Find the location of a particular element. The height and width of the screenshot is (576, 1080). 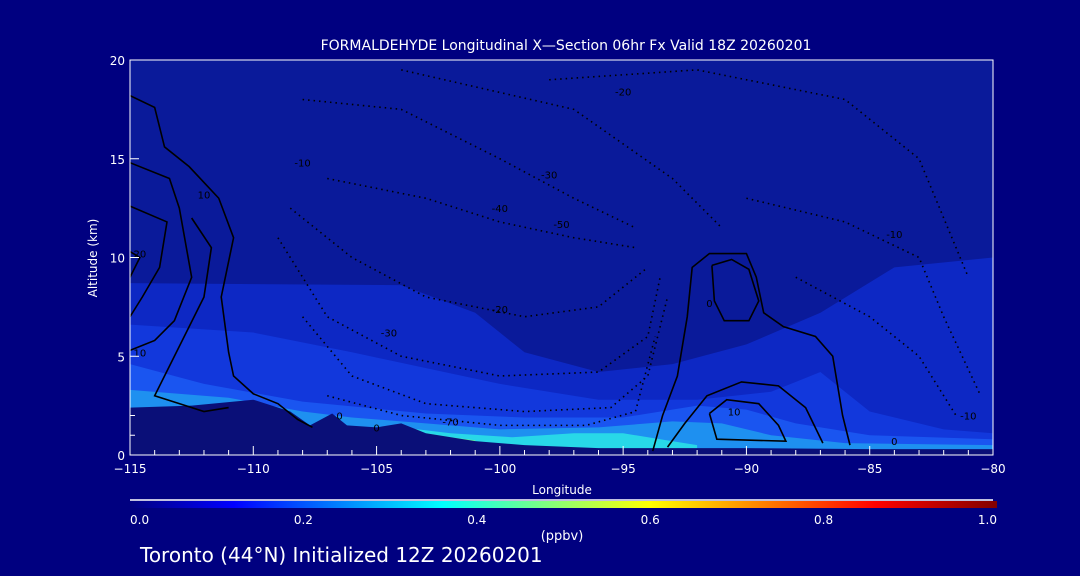

contour-label: -50 is located at coordinates (561, 225).